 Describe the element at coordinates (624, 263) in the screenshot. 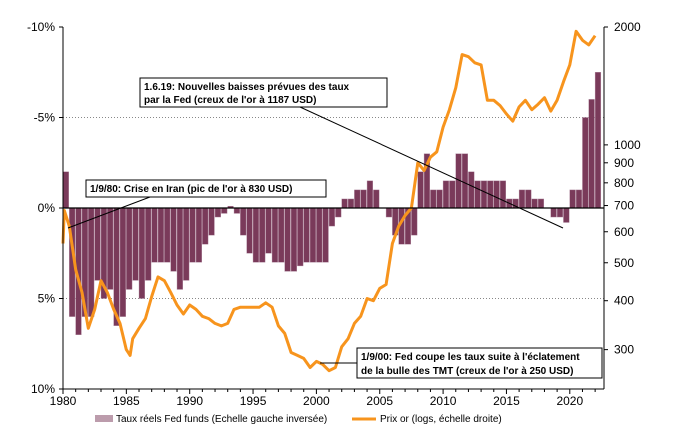

I see `right-tick-label: 500` at that location.